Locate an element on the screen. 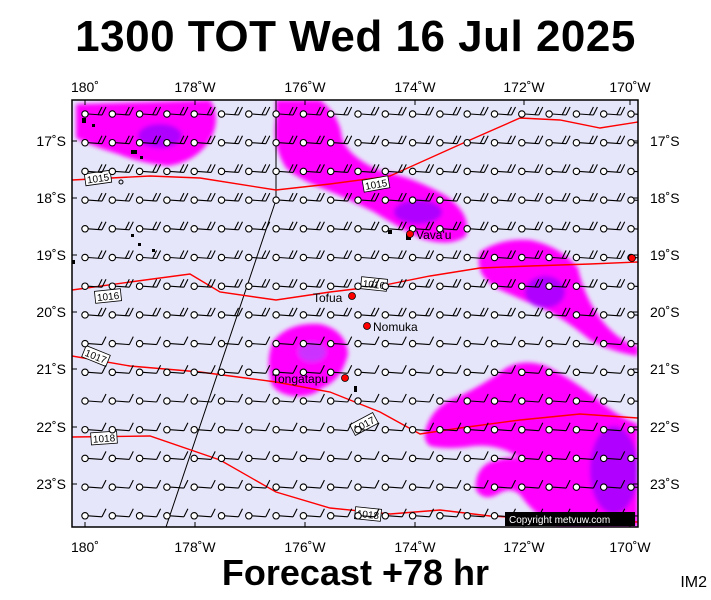  svg-text: 1018 is located at coordinates (368, 515).